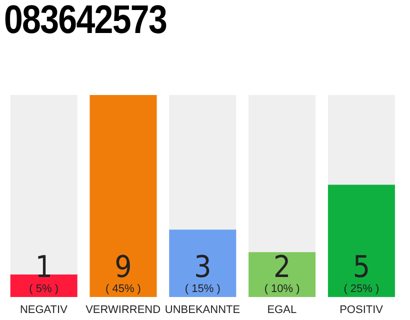 The height and width of the screenshot is (320, 410). What do you see at coordinates (123, 310) in the screenshot?
I see `x-tick-label: VERWIRREND` at bounding box center [123, 310].